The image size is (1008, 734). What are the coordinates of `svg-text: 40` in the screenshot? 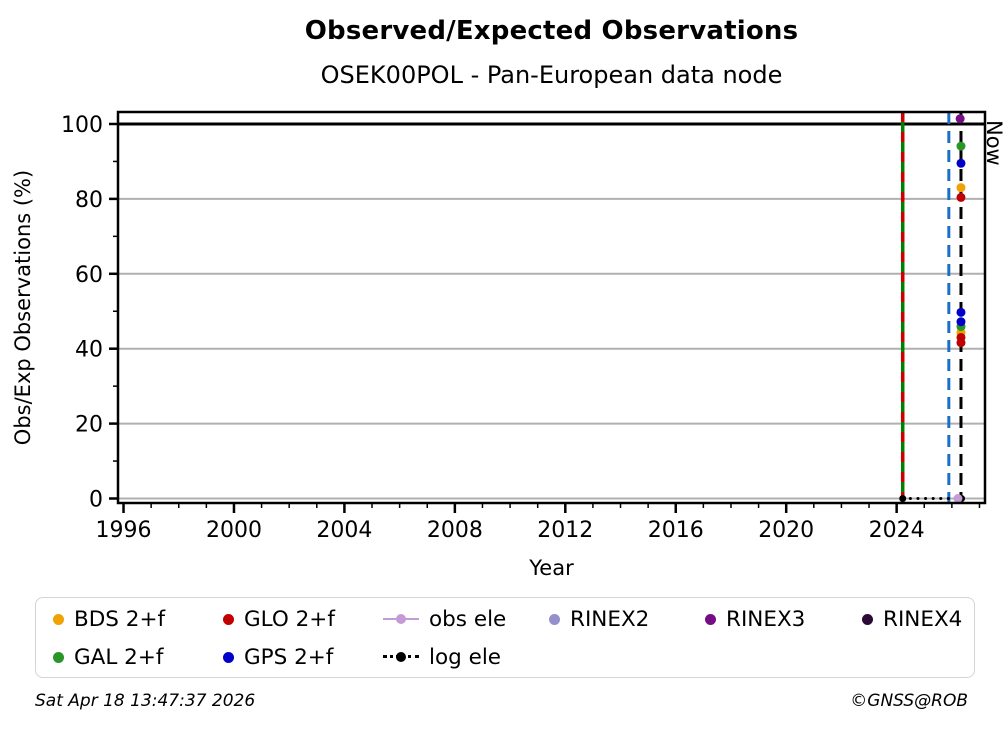 It's located at (89, 350).